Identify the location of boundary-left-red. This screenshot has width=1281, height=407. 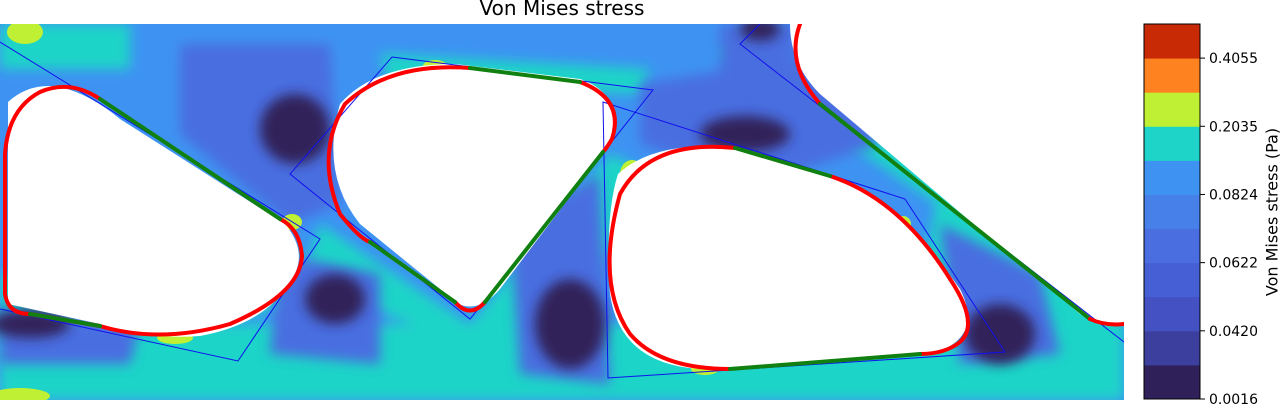
(154, 210).